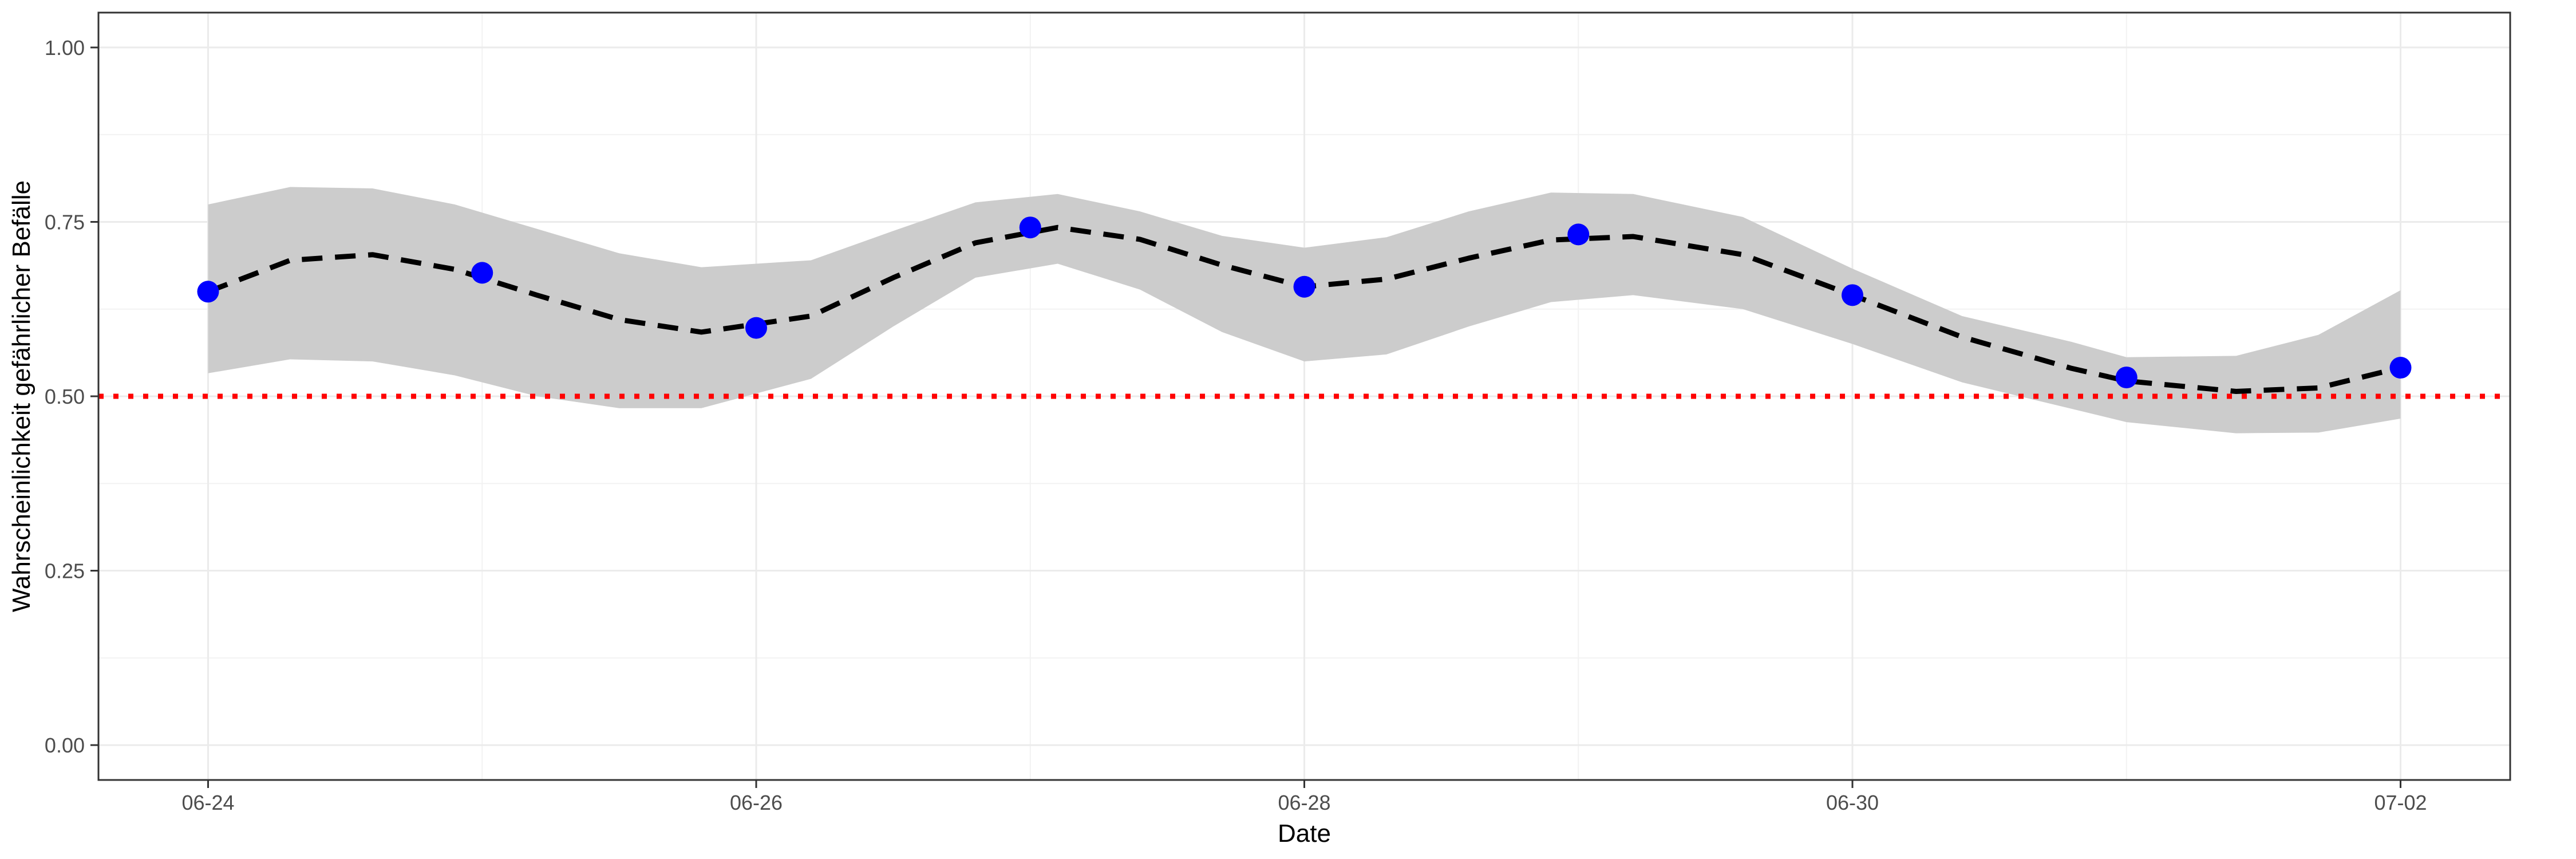 The height and width of the screenshot is (859, 2576). I want to click on x-tick-label: 06-28, so click(1304, 803).